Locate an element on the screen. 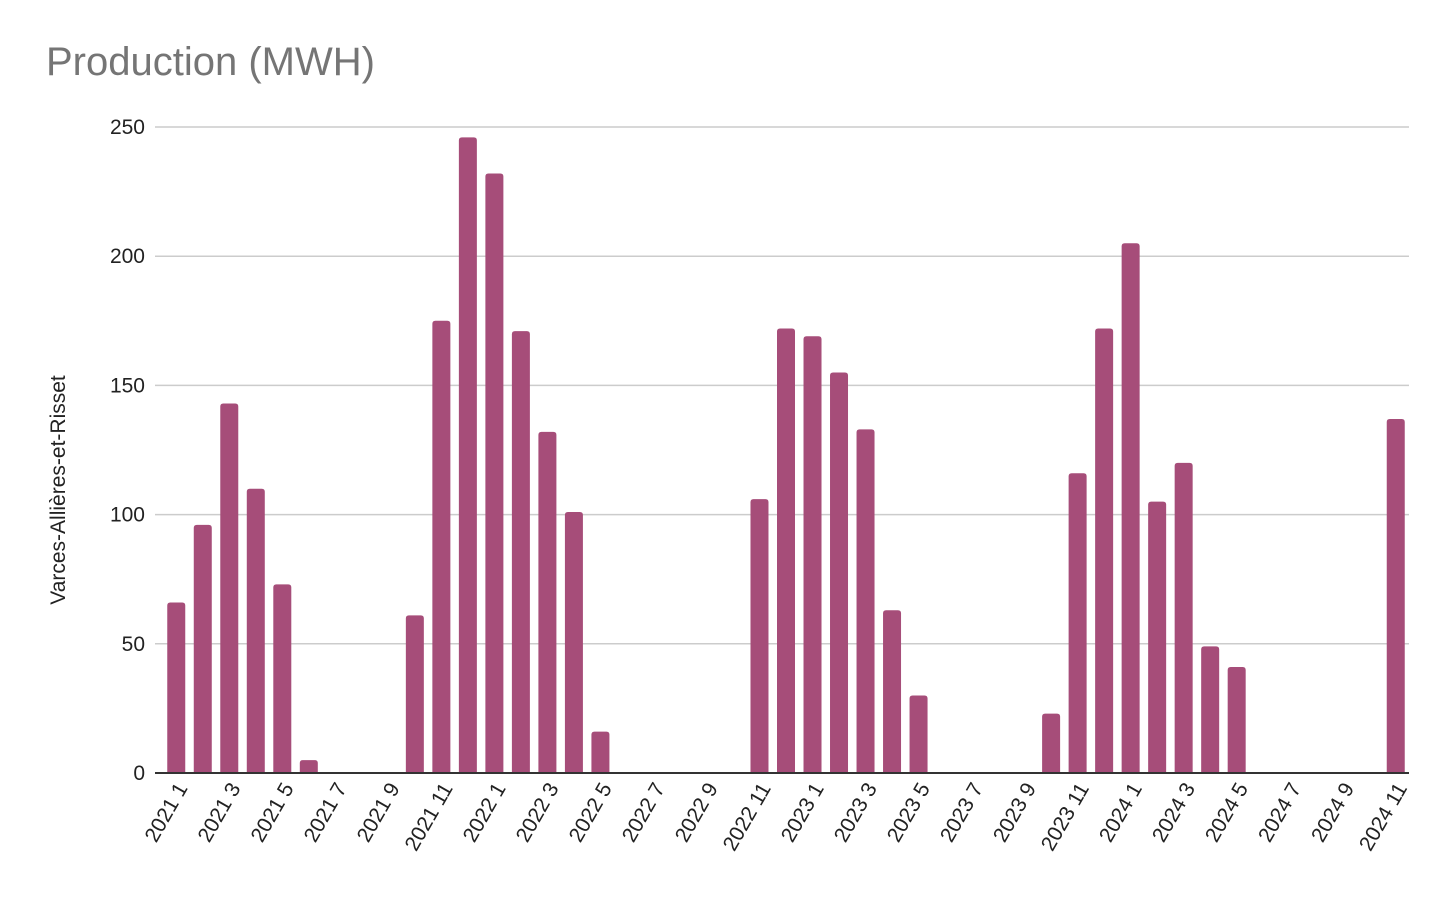 The height and width of the screenshot is (910, 1454). x-tick-label: 2021 5 is located at coordinates (273, 812).